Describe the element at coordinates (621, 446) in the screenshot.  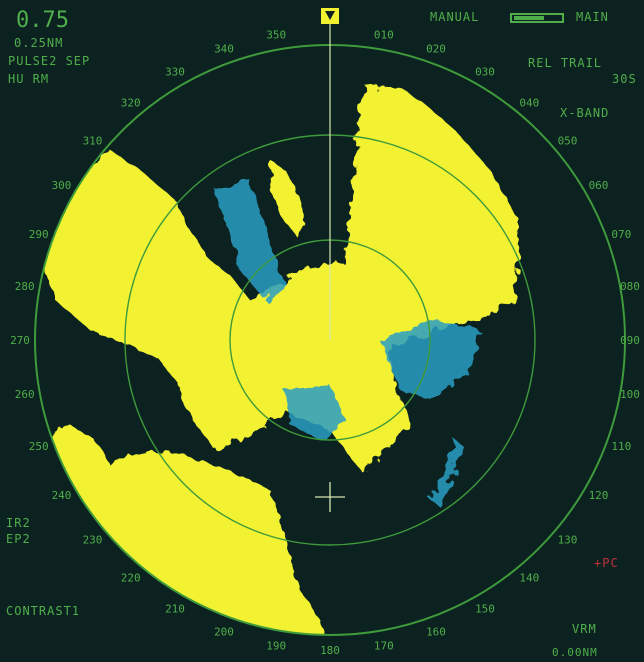
I see `bearing-label: 110` at that location.